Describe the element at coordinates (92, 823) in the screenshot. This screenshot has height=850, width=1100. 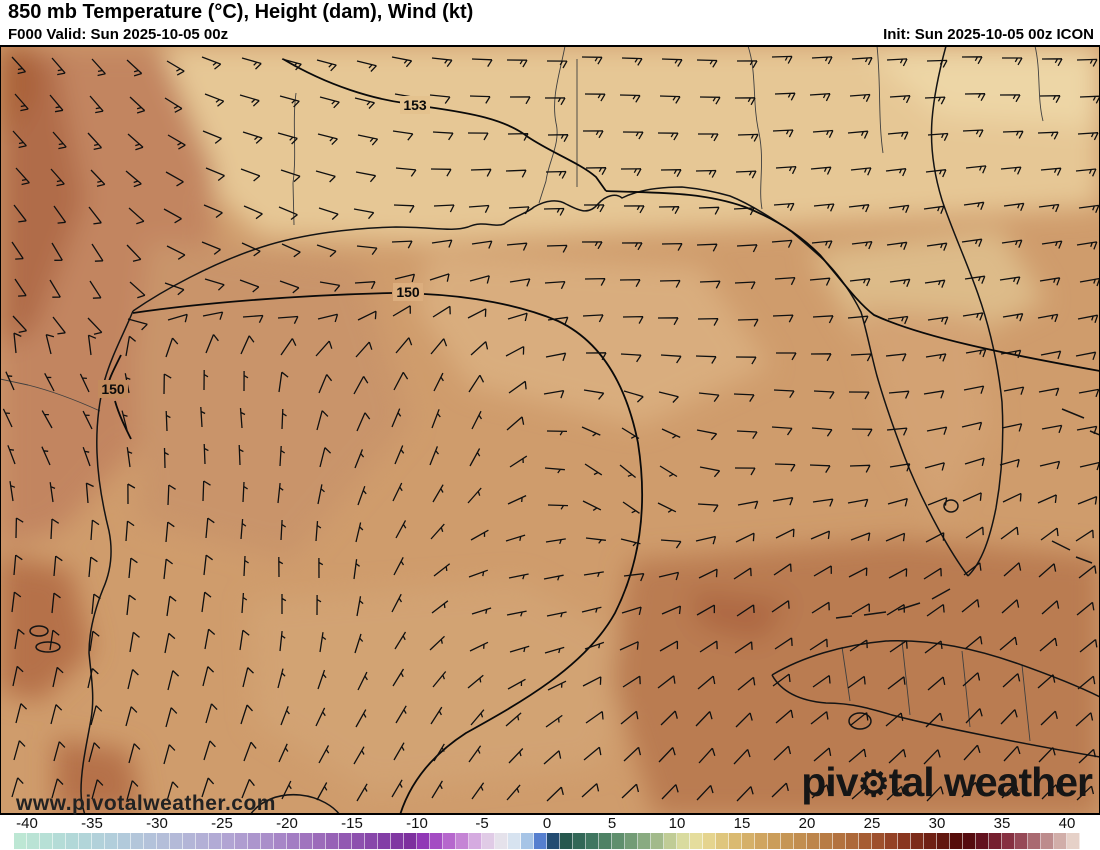
I see `colorbar-tick-label: -35` at that location.